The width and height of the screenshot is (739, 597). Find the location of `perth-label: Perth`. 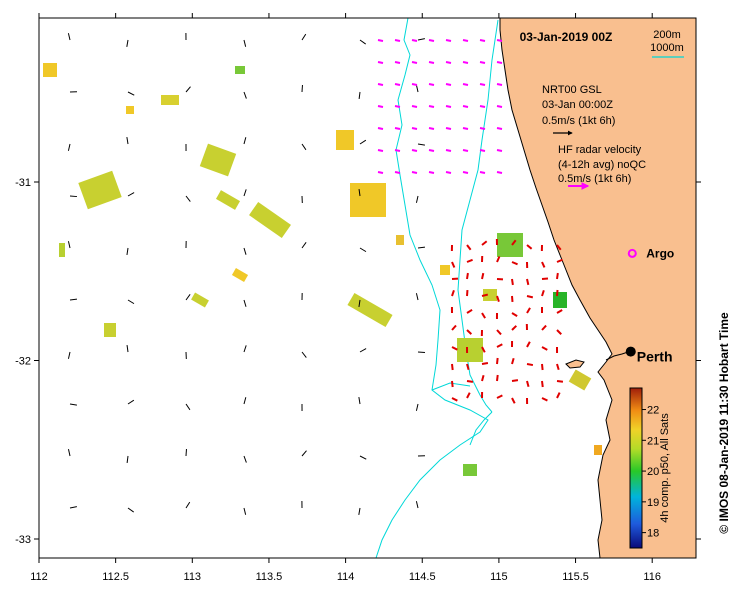

perth-label: Perth is located at coordinates (655, 357).